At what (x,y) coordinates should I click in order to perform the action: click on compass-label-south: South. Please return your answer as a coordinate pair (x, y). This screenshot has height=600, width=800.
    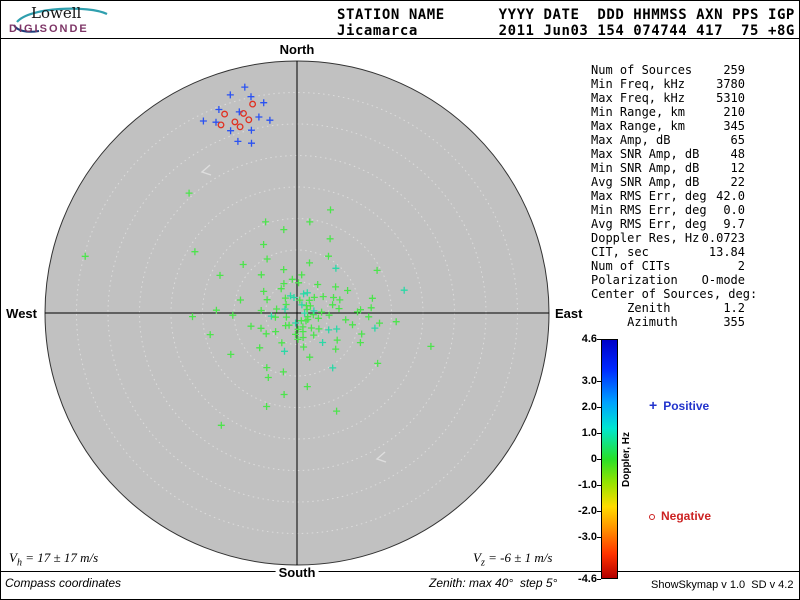
    Looking at the image, I should click on (297, 572).